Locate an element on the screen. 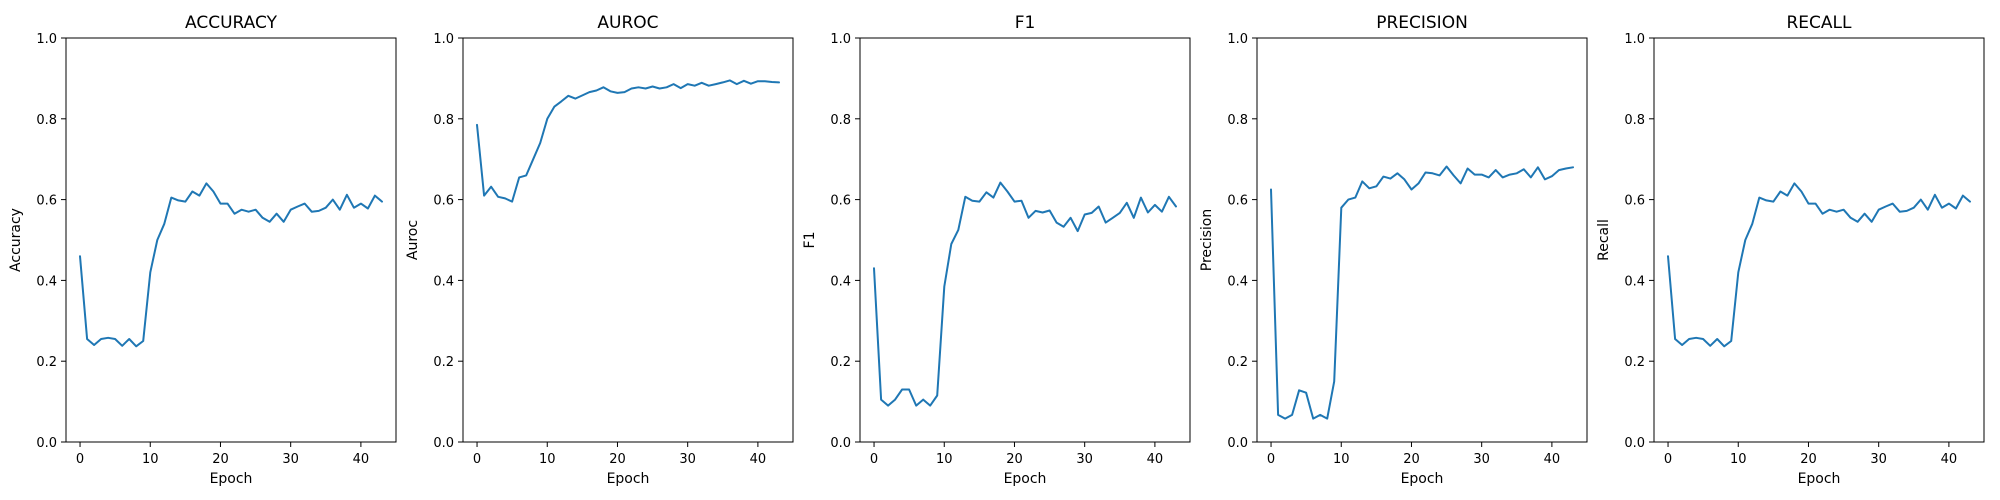  chart-title: PRECISION is located at coordinates (1422, 23).